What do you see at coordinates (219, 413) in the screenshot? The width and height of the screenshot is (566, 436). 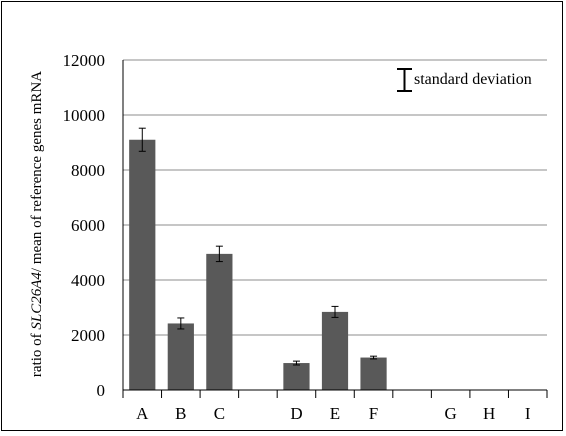 I see `category-label: C` at bounding box center [219, 413].